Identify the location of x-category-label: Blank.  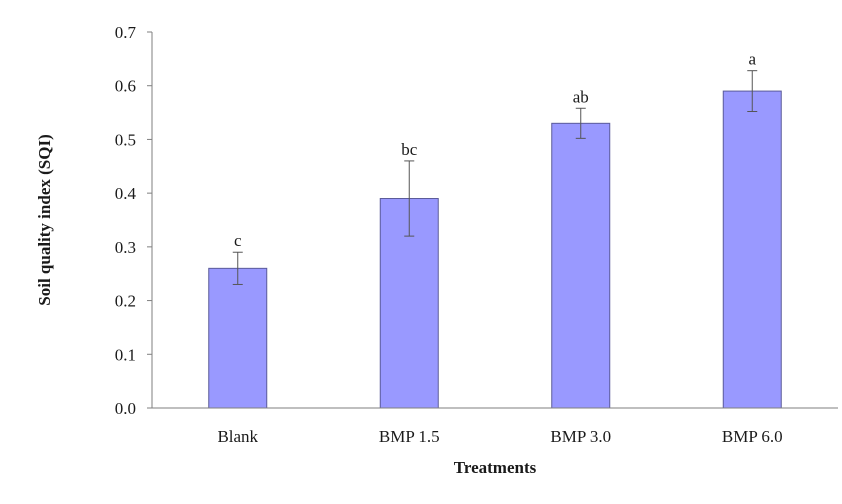
(237, 436).